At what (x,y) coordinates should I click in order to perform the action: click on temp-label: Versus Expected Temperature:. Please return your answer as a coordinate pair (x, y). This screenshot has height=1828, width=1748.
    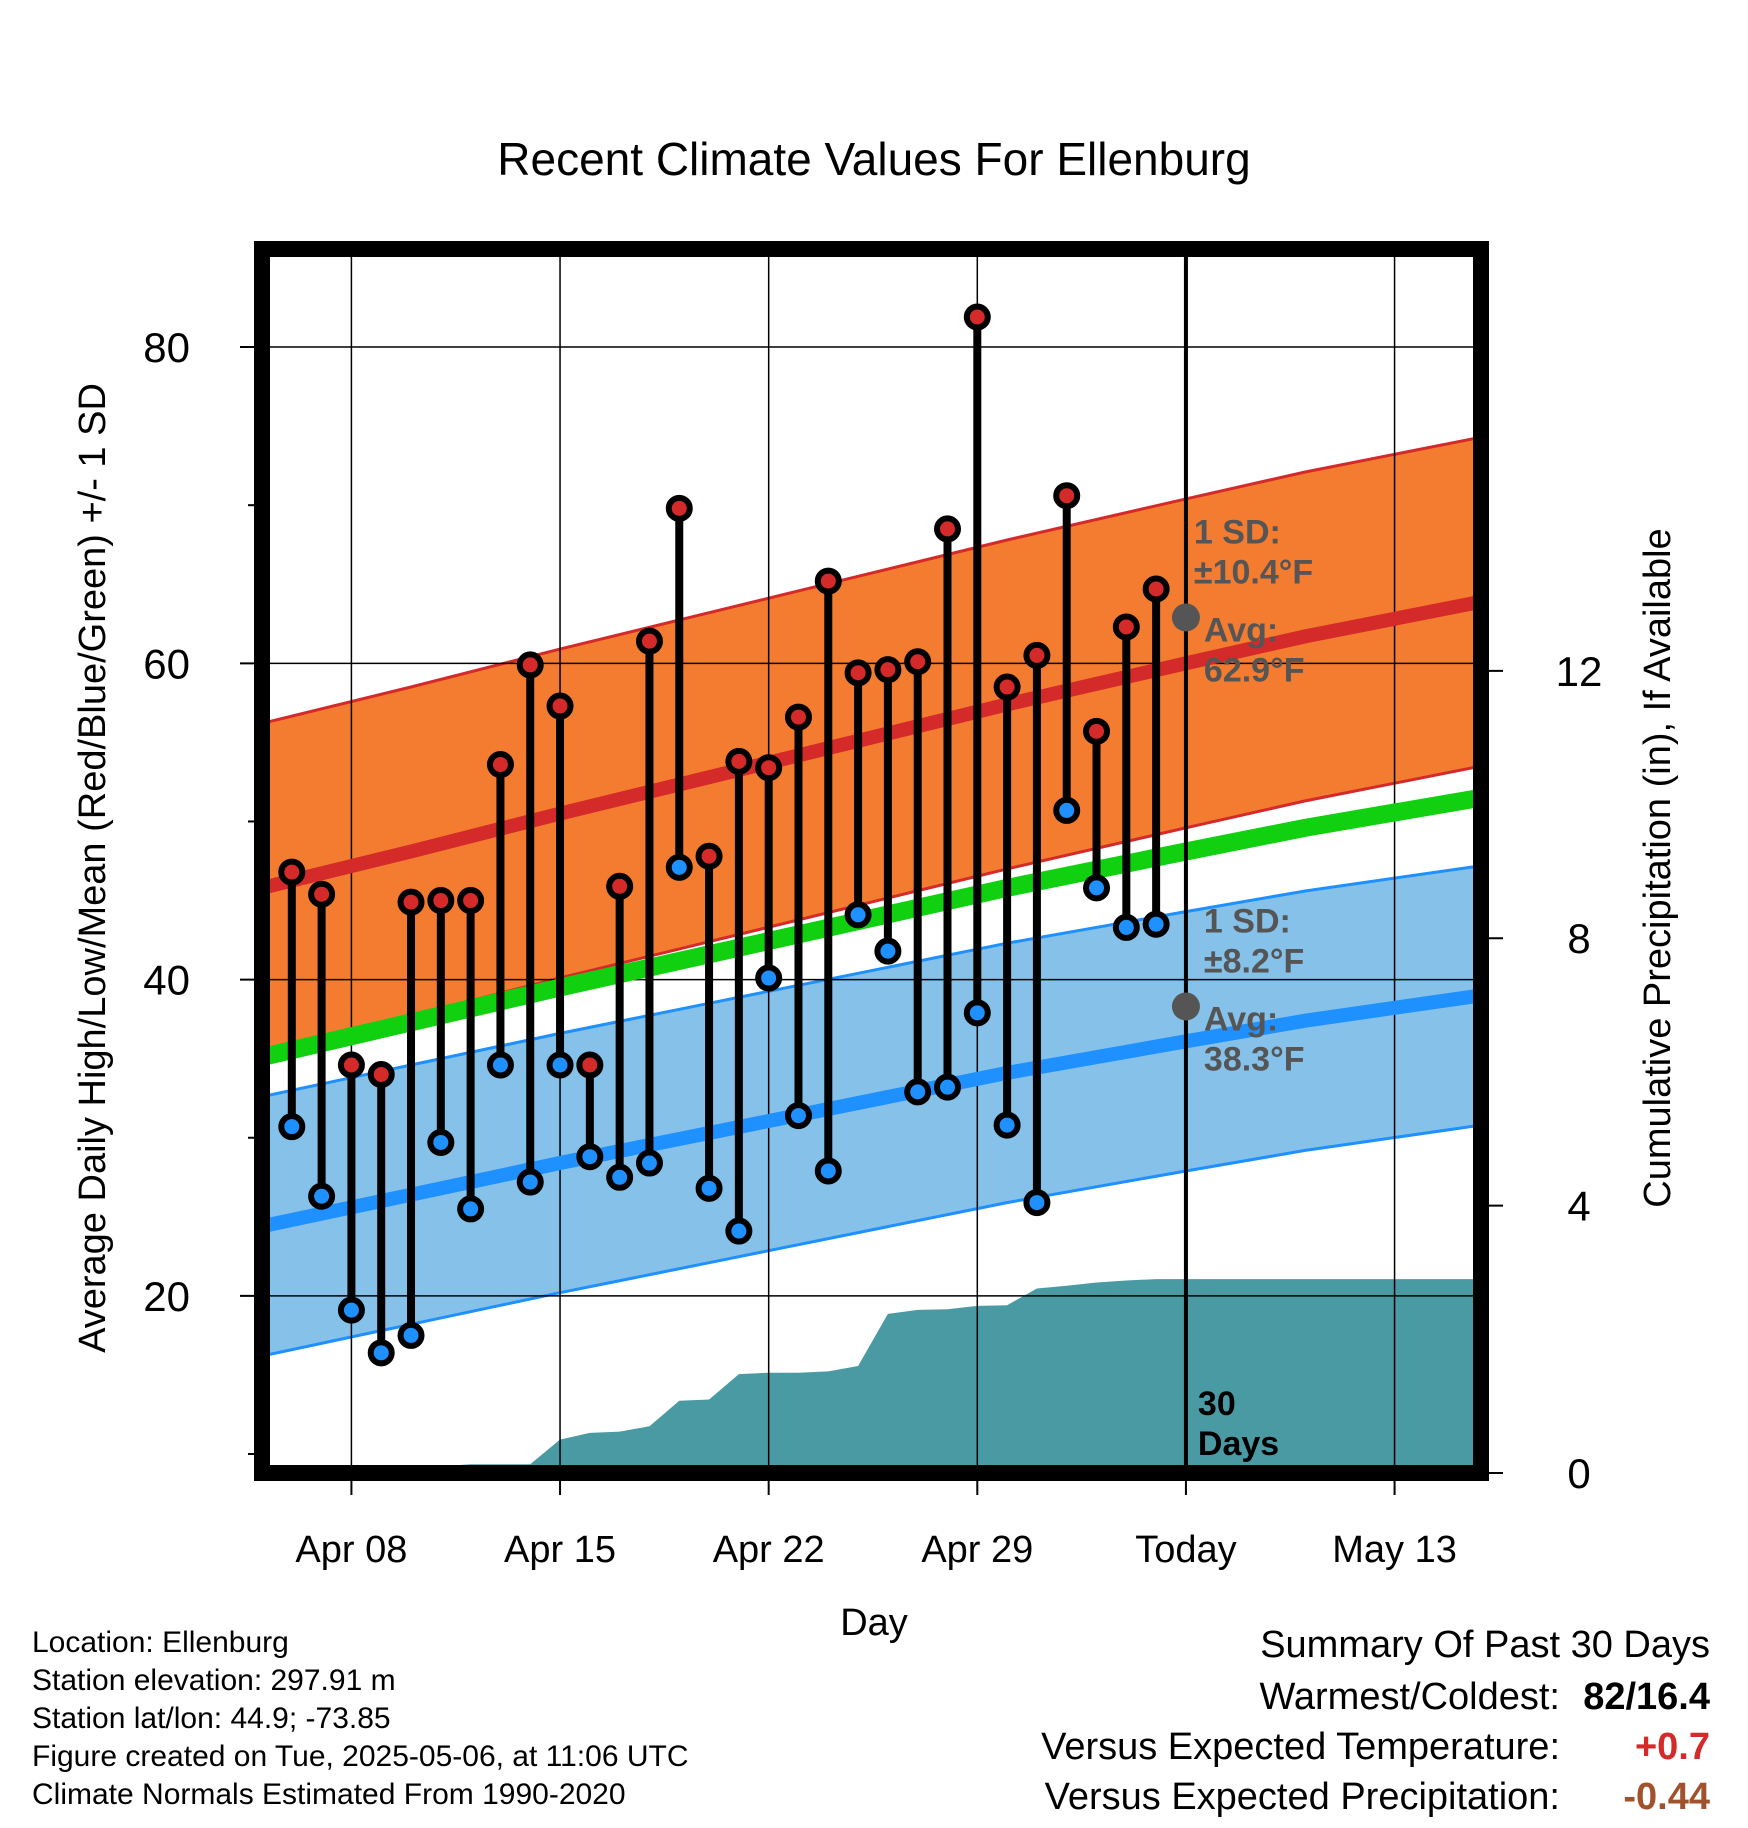
    Looking at the image, I should click on (1300, 1747).